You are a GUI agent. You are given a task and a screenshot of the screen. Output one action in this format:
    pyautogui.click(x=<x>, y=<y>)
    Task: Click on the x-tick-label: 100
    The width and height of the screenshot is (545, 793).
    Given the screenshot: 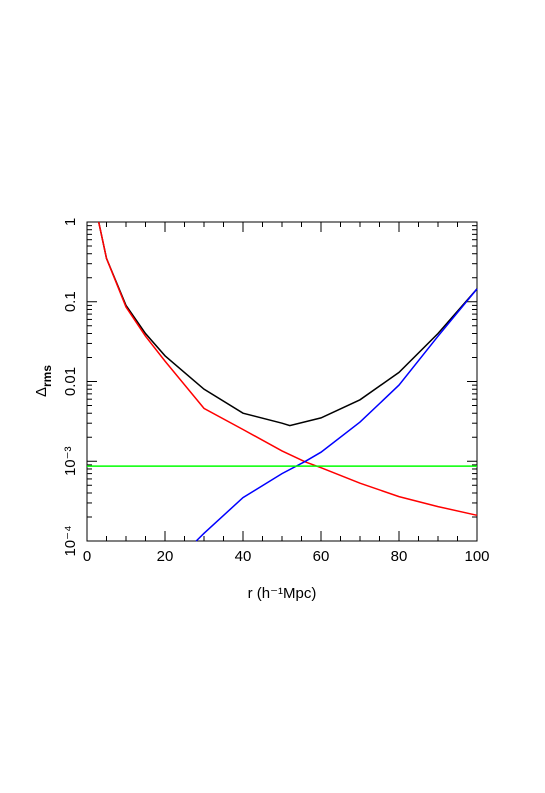 What is the action you would take?
    pyautogui.click(x=476, y=556)
    